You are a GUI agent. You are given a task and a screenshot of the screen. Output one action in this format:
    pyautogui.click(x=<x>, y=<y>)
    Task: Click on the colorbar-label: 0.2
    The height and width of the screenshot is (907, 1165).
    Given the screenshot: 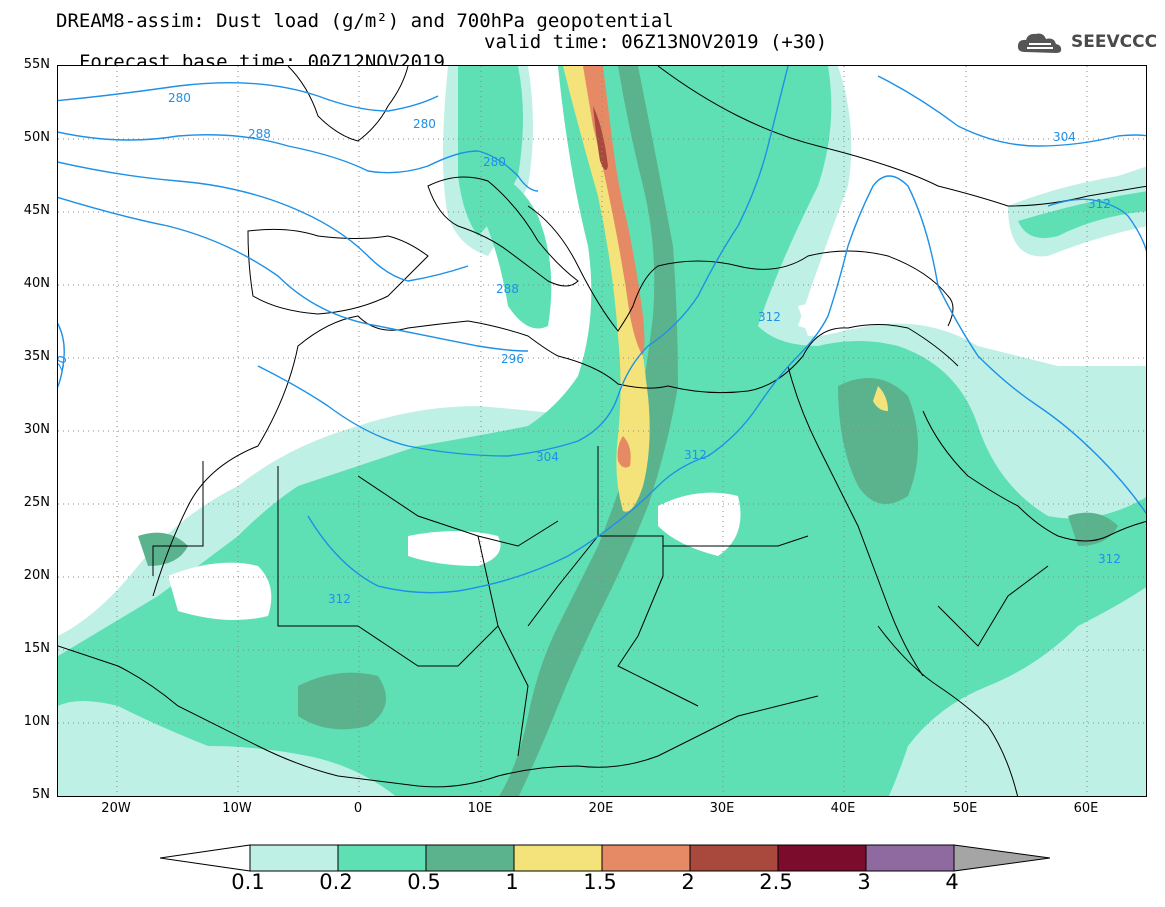 What is the action you would take?
    pyautogui.click(x=336, y=882)
    